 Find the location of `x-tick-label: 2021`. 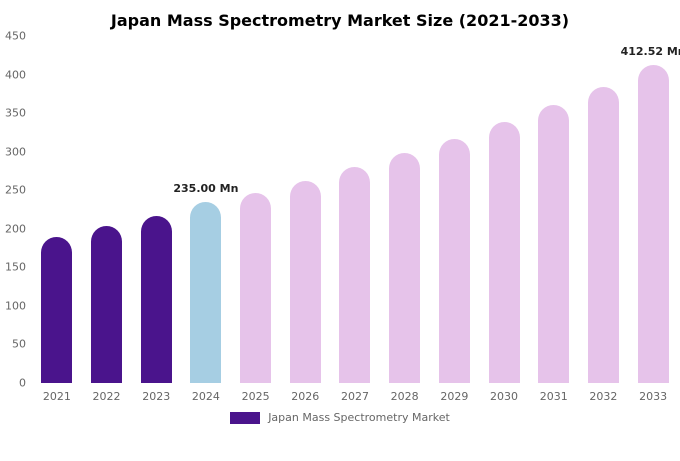

x-tick-label: 2021 is located at coordinates (56, 396).